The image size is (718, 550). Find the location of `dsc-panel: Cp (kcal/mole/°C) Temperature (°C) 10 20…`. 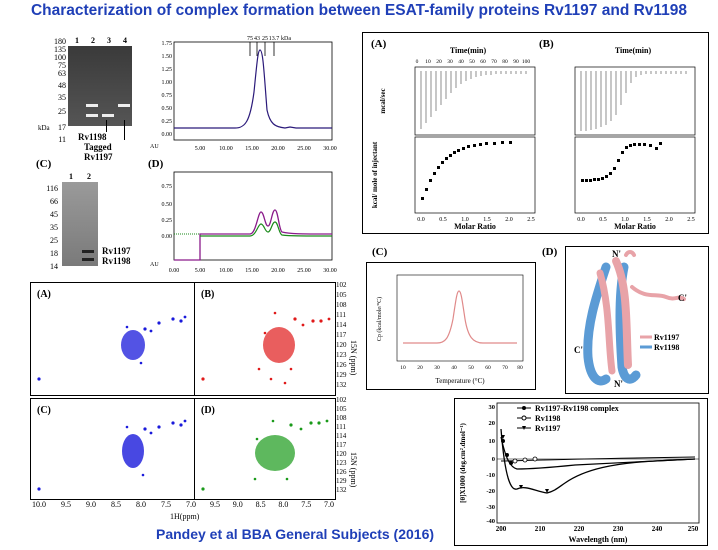

dsc-panel: Cp (kcal/mole/°C) Temperature (°C) 10 20… is located at coordinates (451, 326).